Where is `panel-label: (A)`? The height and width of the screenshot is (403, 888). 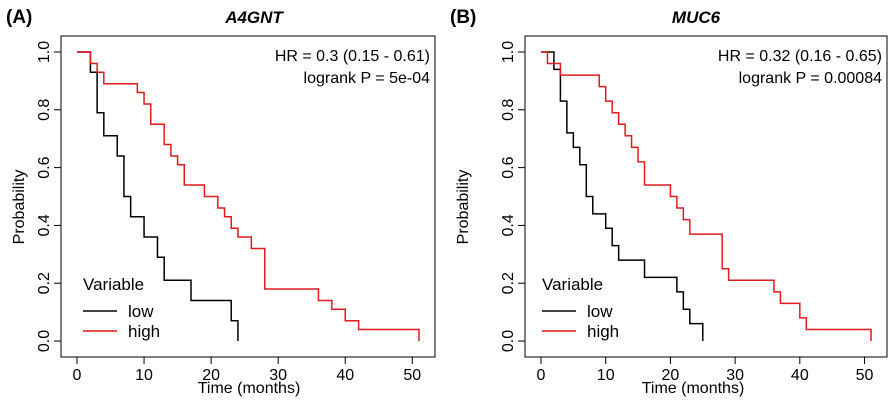 panel-label: (A) is located at coordinates (19, 17).